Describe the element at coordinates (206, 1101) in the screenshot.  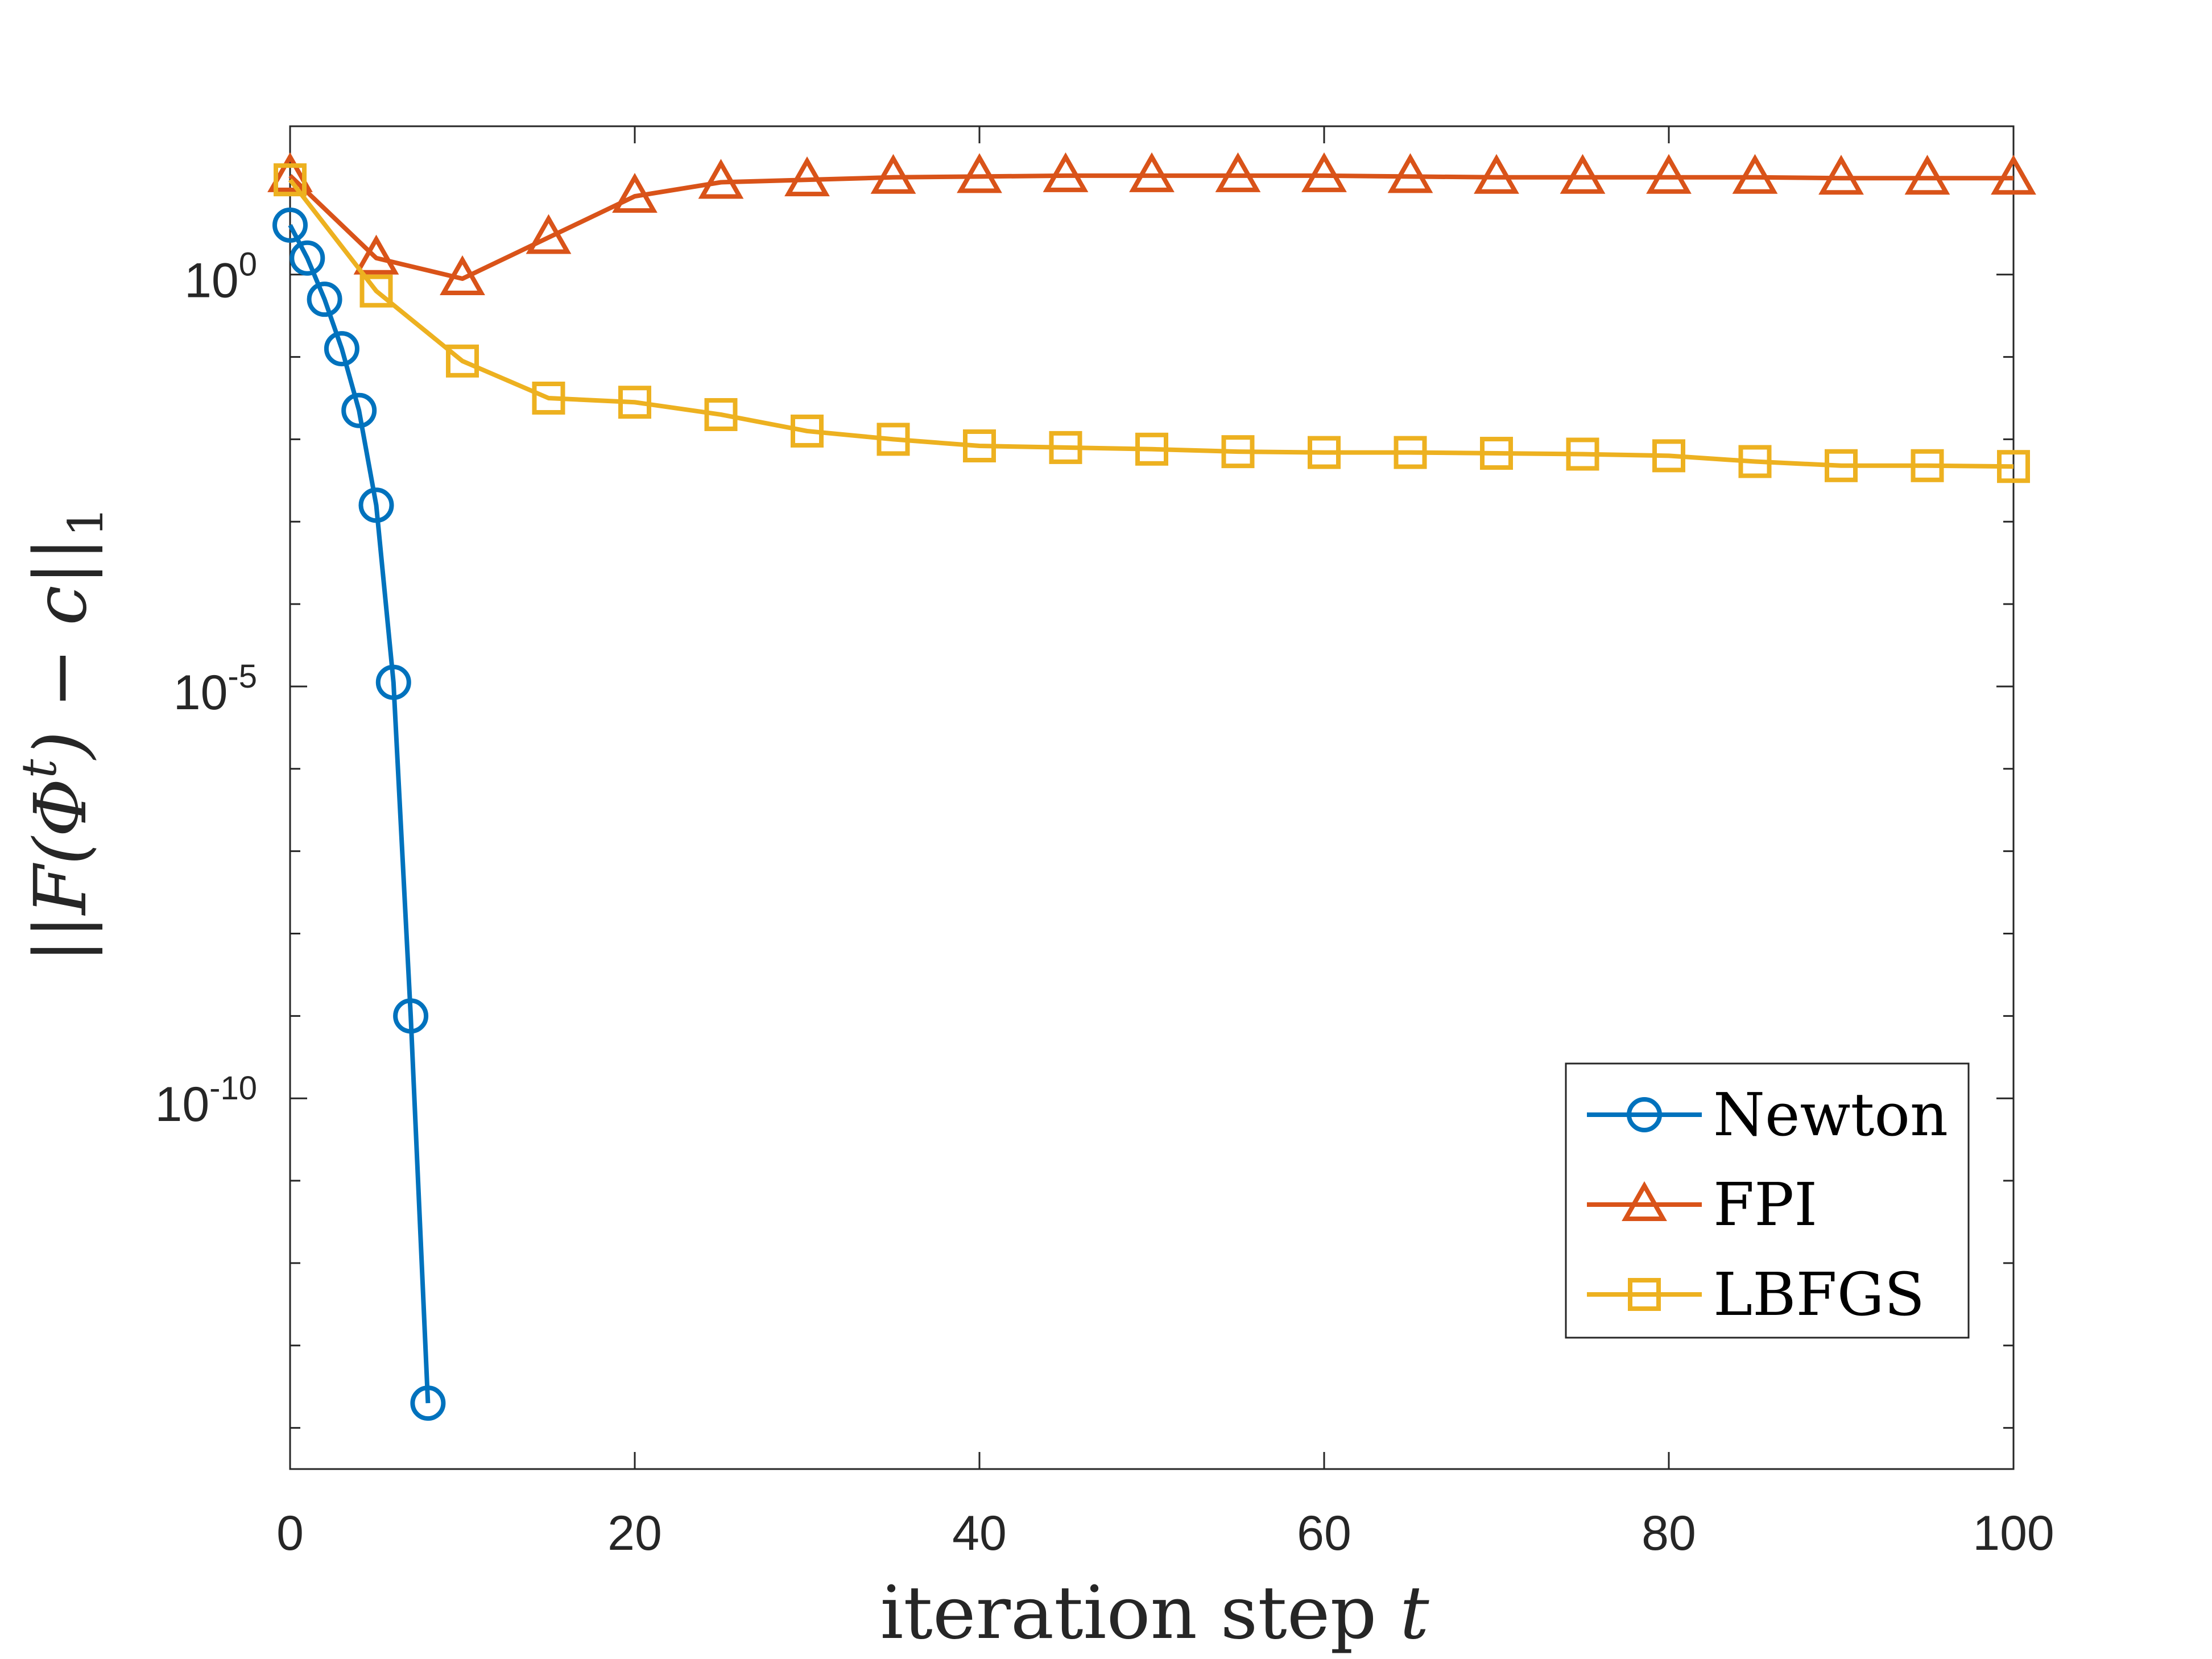
I see `y-tick-label: 10⁻¹⁰` at that location.